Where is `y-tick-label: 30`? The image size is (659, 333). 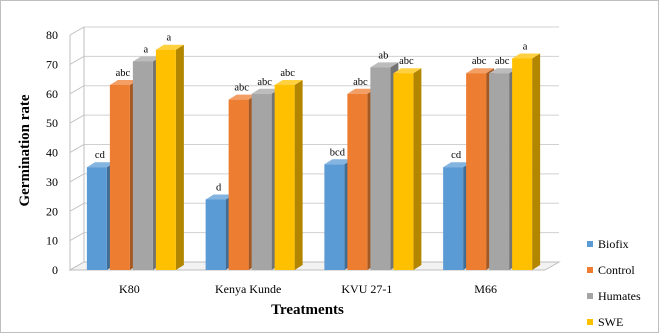 y-tick-label: 30 is located at coordinates (52, 182).